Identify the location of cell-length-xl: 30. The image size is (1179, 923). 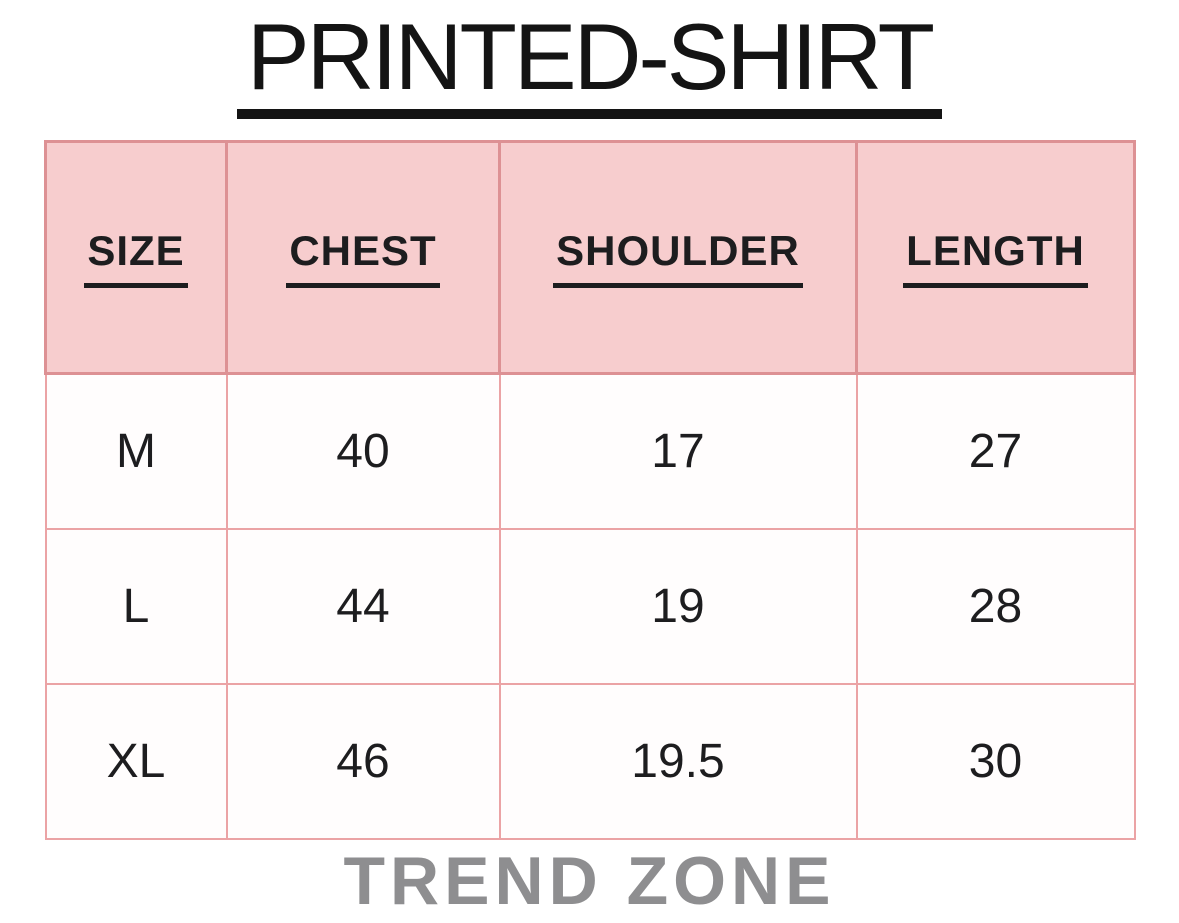
(995, 761).